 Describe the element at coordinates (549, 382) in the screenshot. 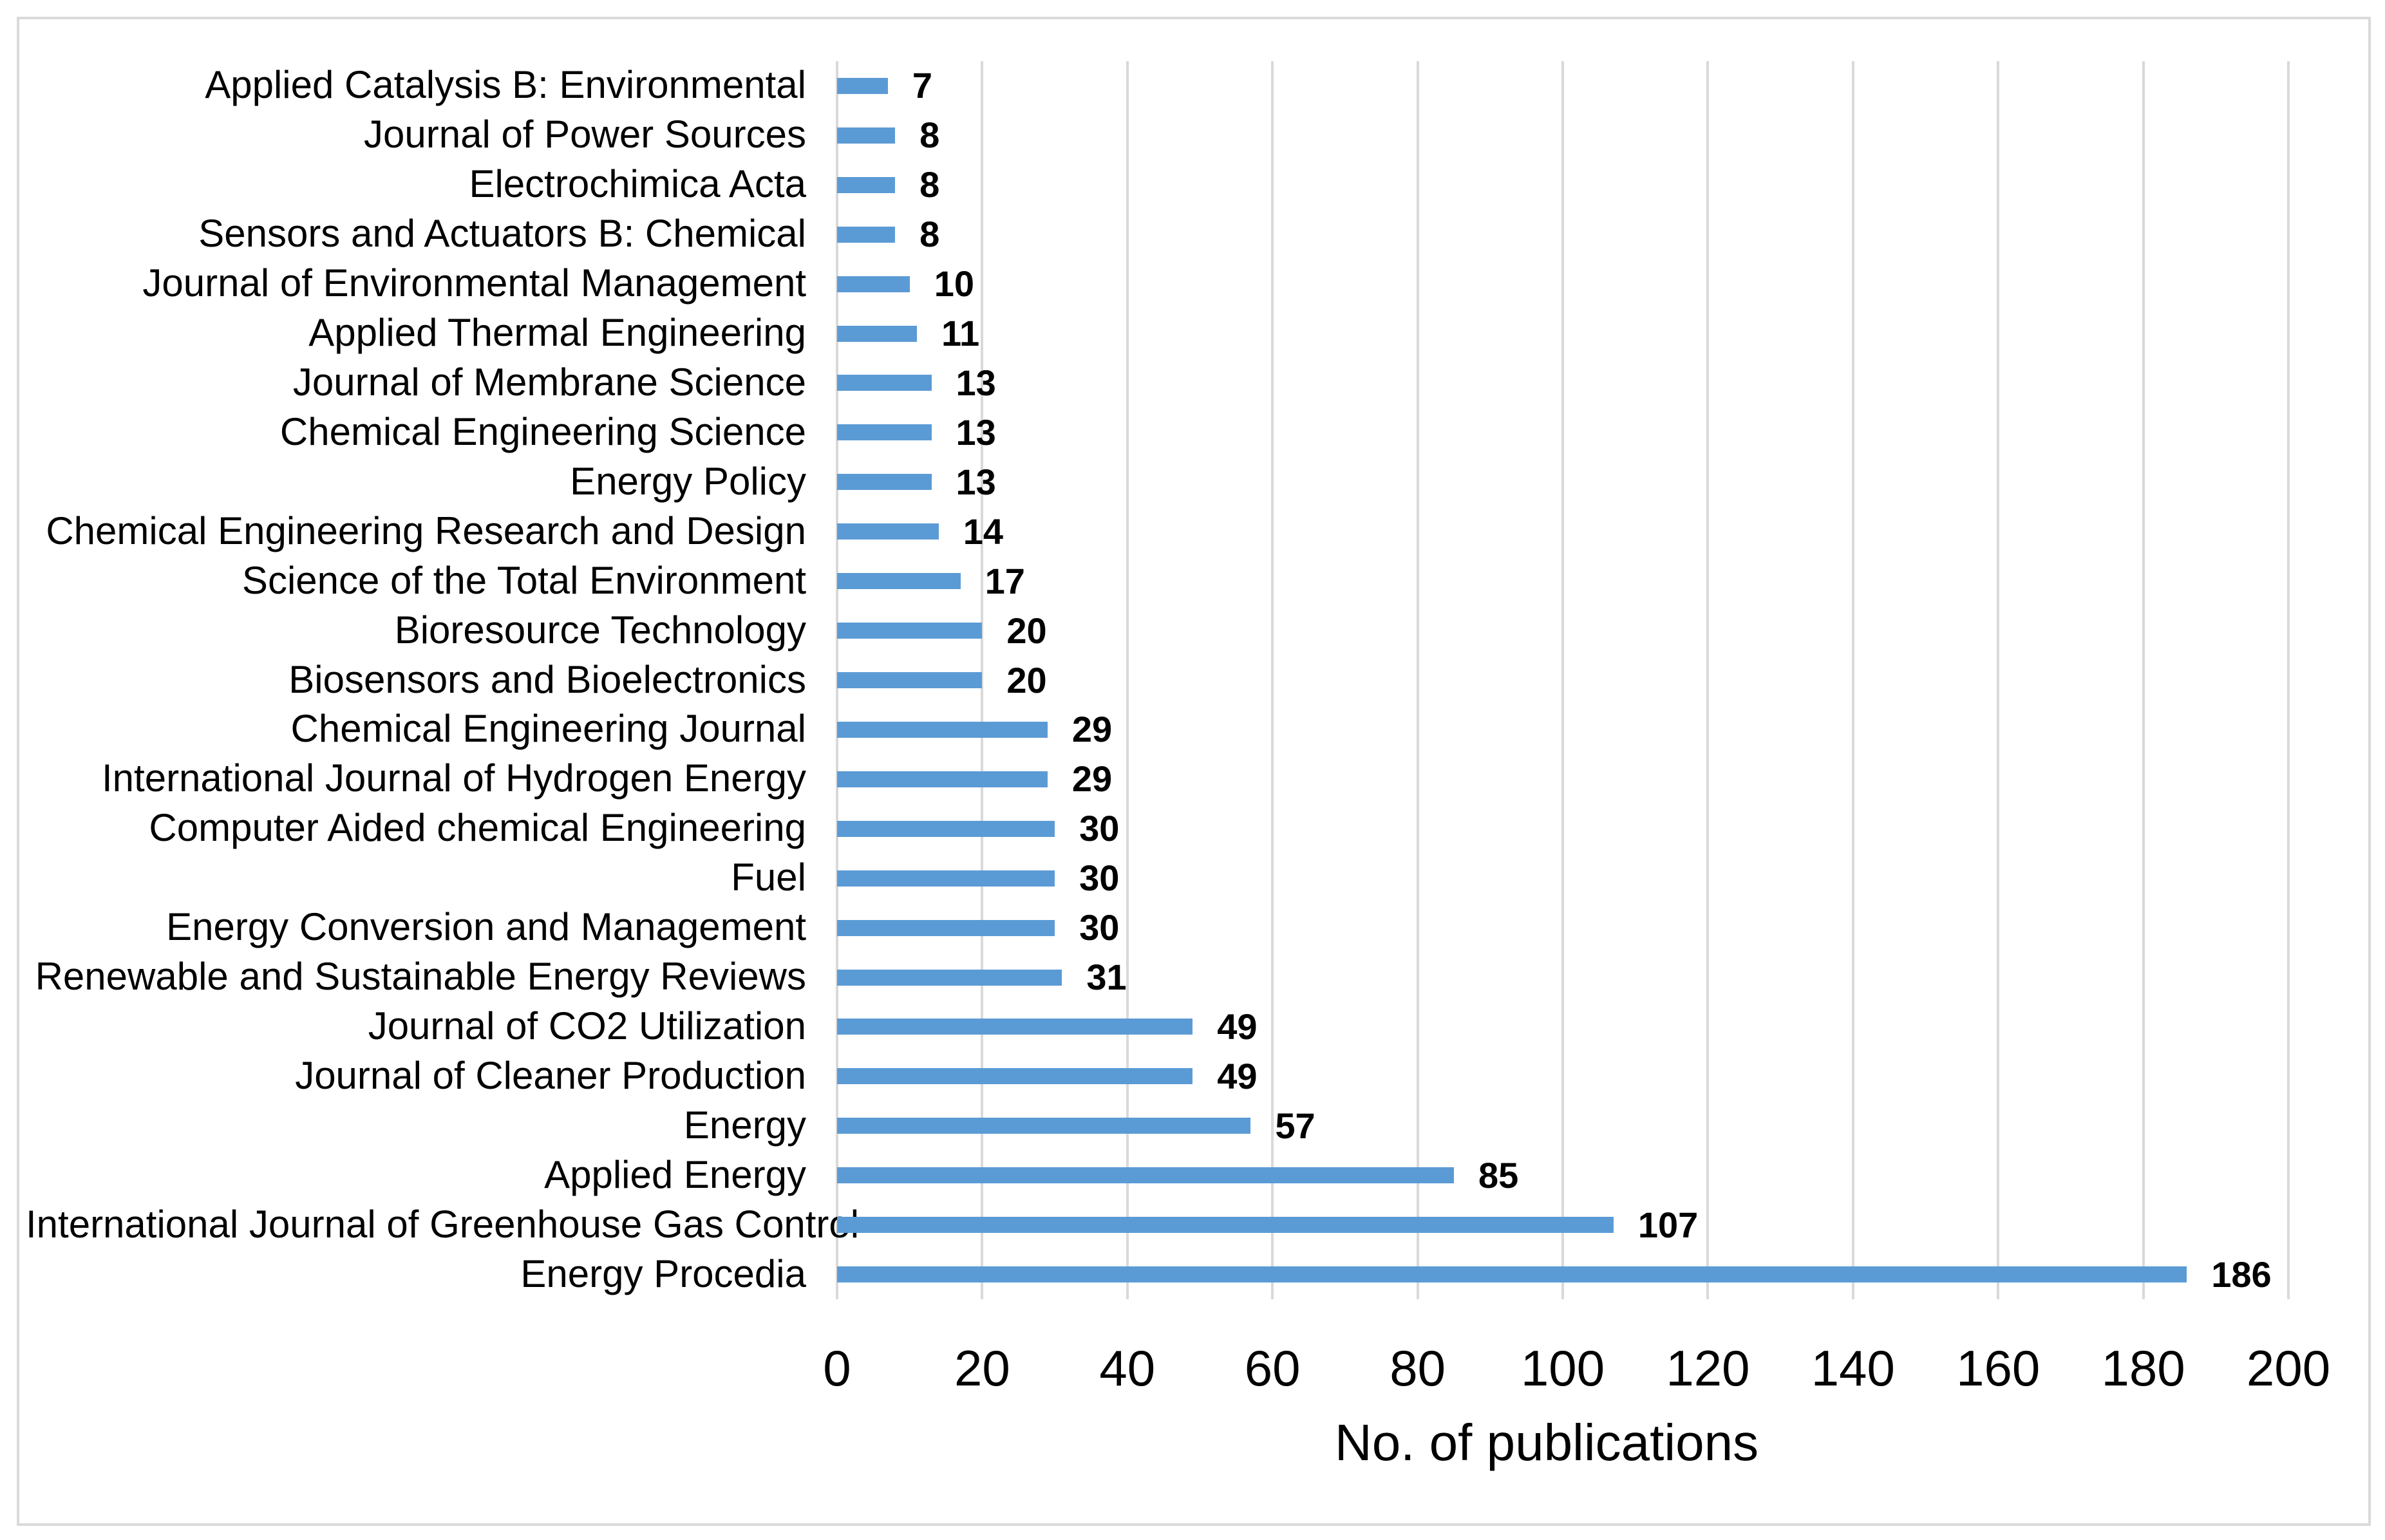

I see `category-label: Journal of Membrane Science` at that location.